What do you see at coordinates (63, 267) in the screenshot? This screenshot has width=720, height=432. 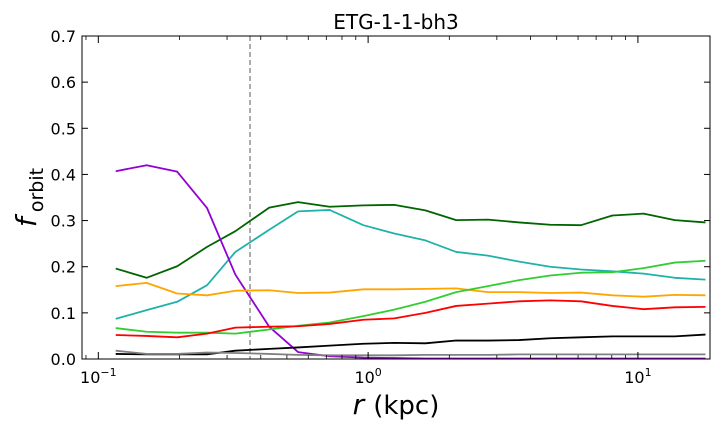 I see `y-tick-label: 0.2` at bounding box center [63, 267].